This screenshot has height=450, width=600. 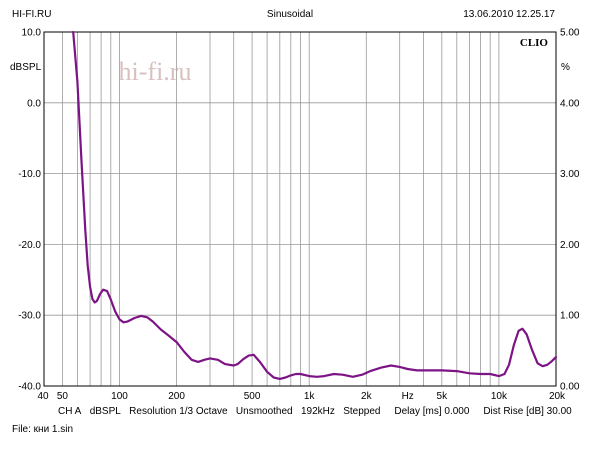 I want to click on x-tick-label: 1k, so click(x=310, y=396).